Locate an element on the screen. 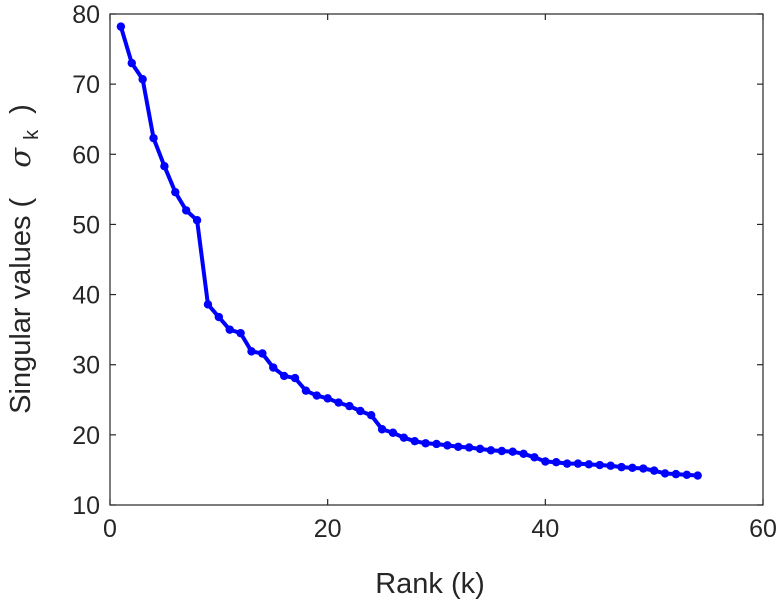 Image resolution: width=782 pixels, height=600 pixels. x-tick-label: 60 is located at coordinates (763, 529).